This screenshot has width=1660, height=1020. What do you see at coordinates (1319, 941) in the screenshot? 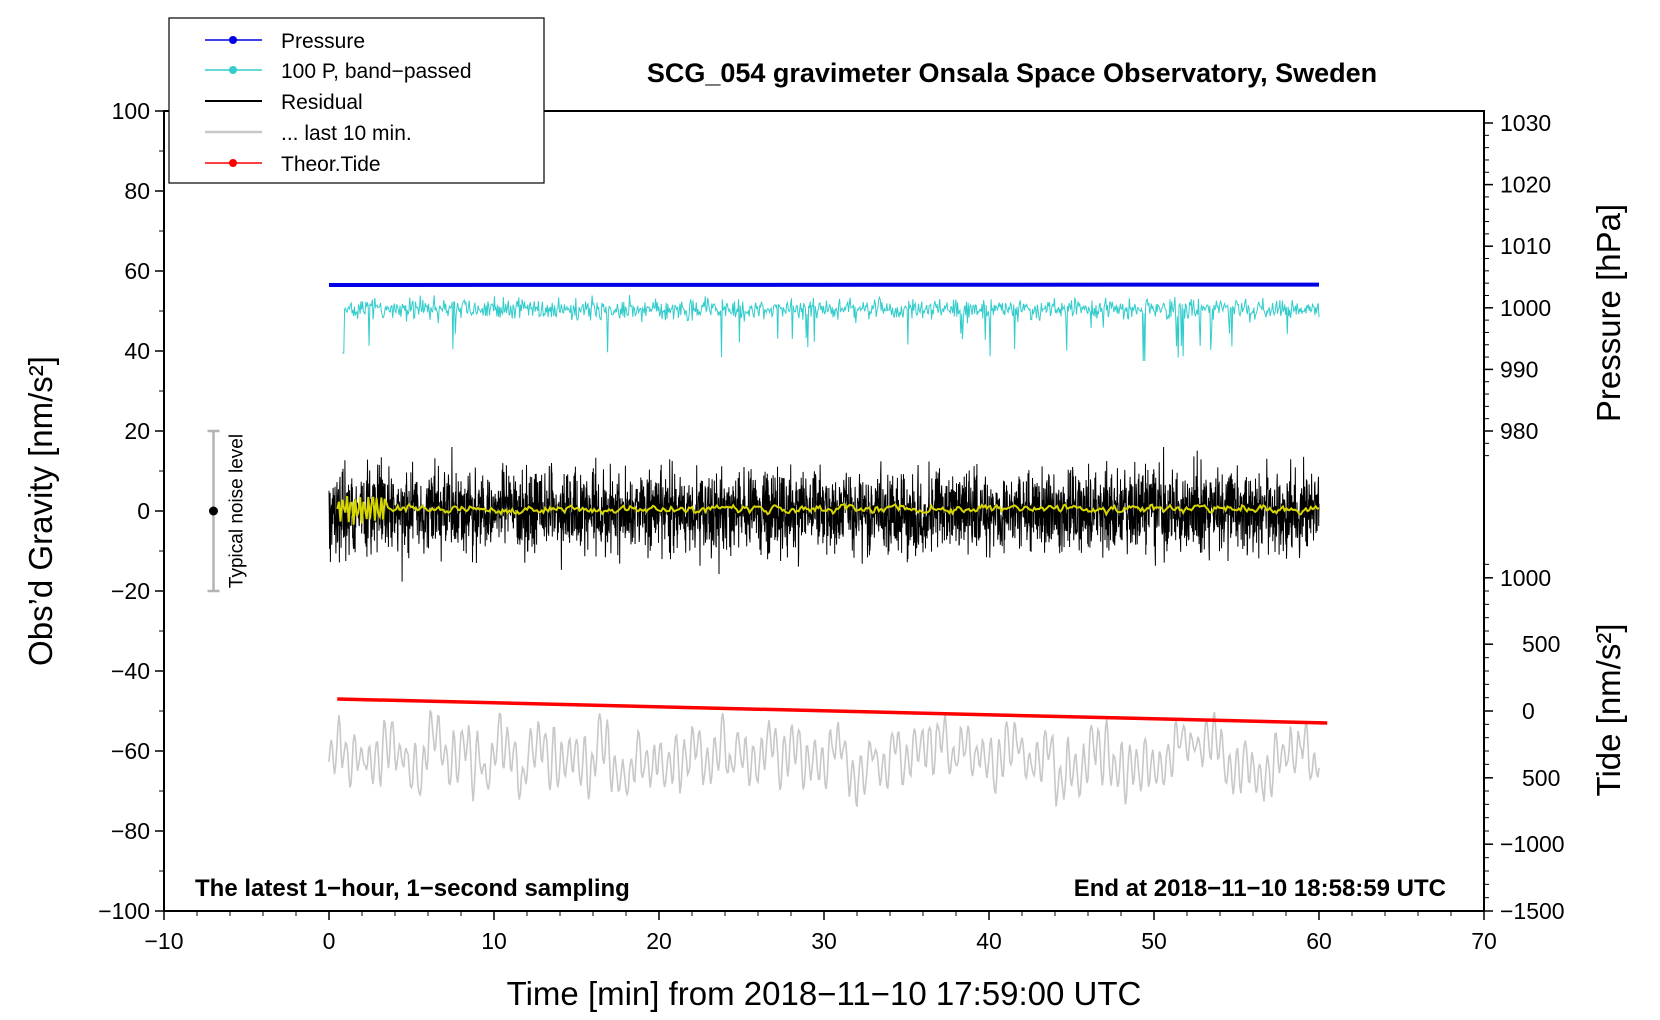
I see `x-tick-label: 60` at bounding box center [1319, 941].